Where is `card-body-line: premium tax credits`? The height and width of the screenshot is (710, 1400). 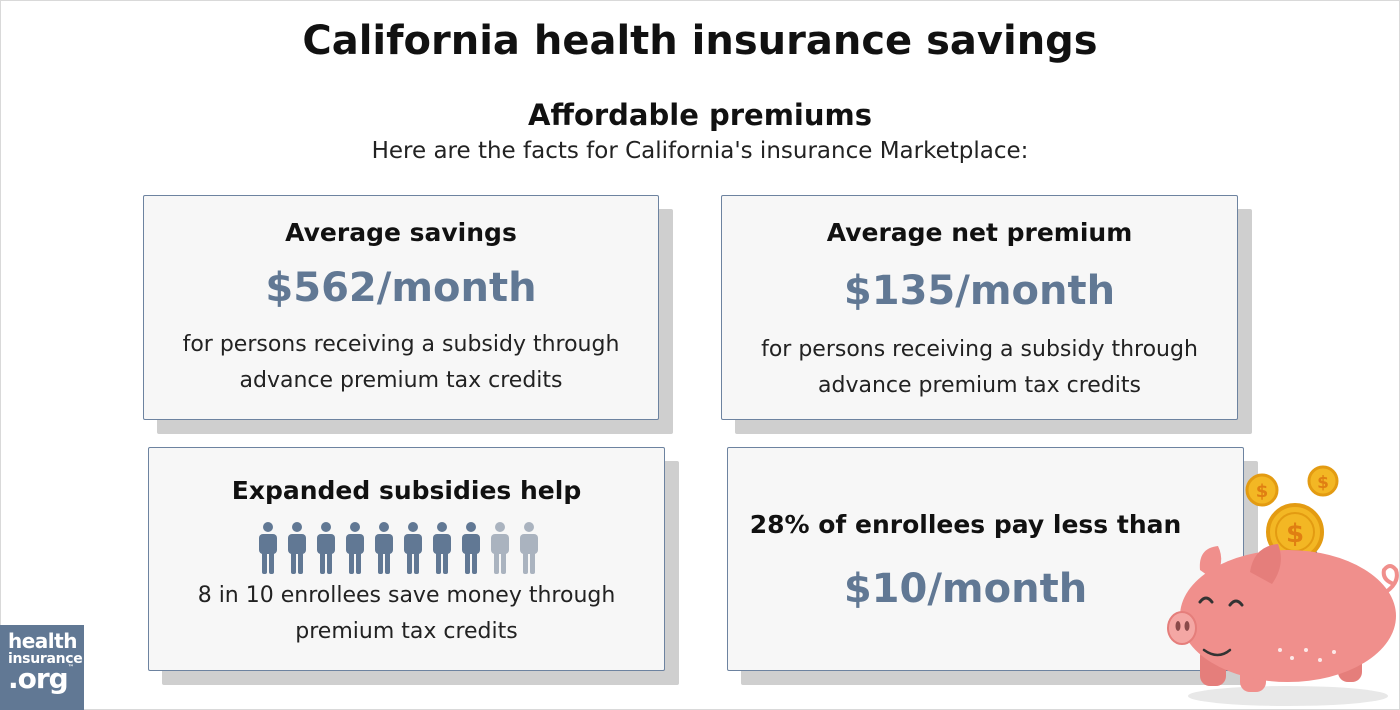
card-body-line: premium tax credits is located at coordinates (406, 631).